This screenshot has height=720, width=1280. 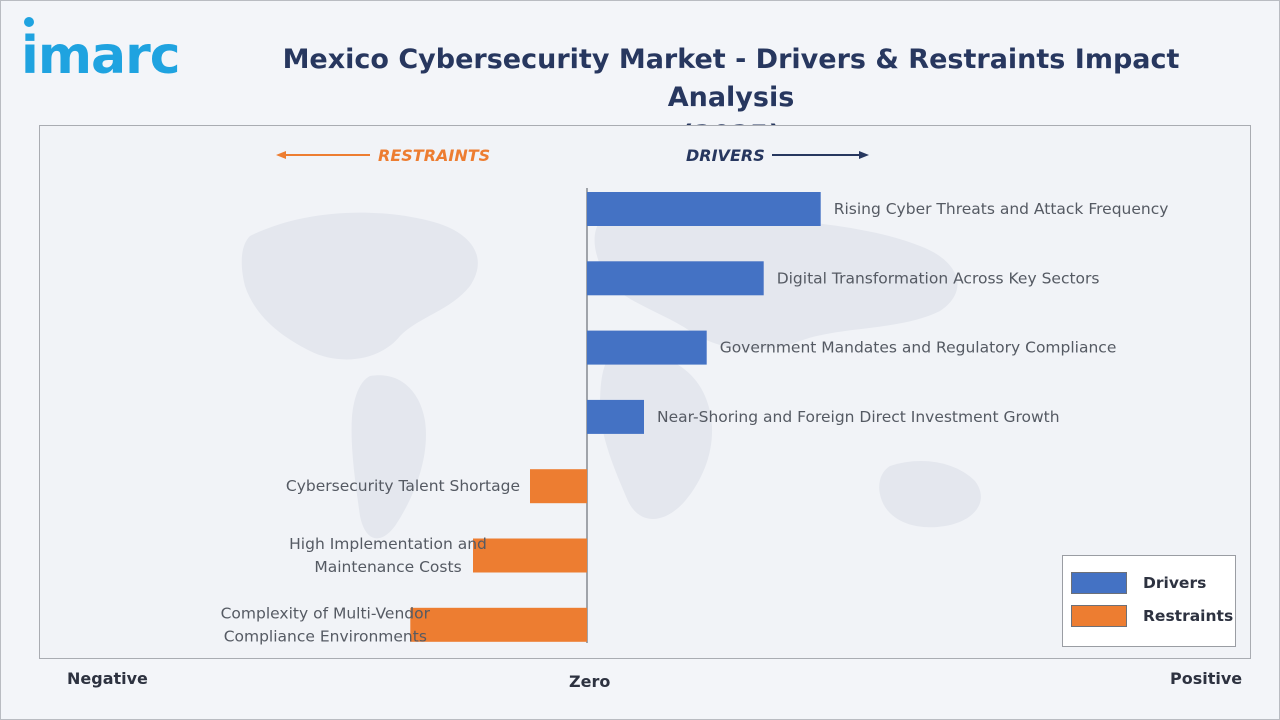 What do you see at coordinates (100, 55) in the screenshot?
I see `logo-wordmark: imarc` at bounding box center [100, 55].